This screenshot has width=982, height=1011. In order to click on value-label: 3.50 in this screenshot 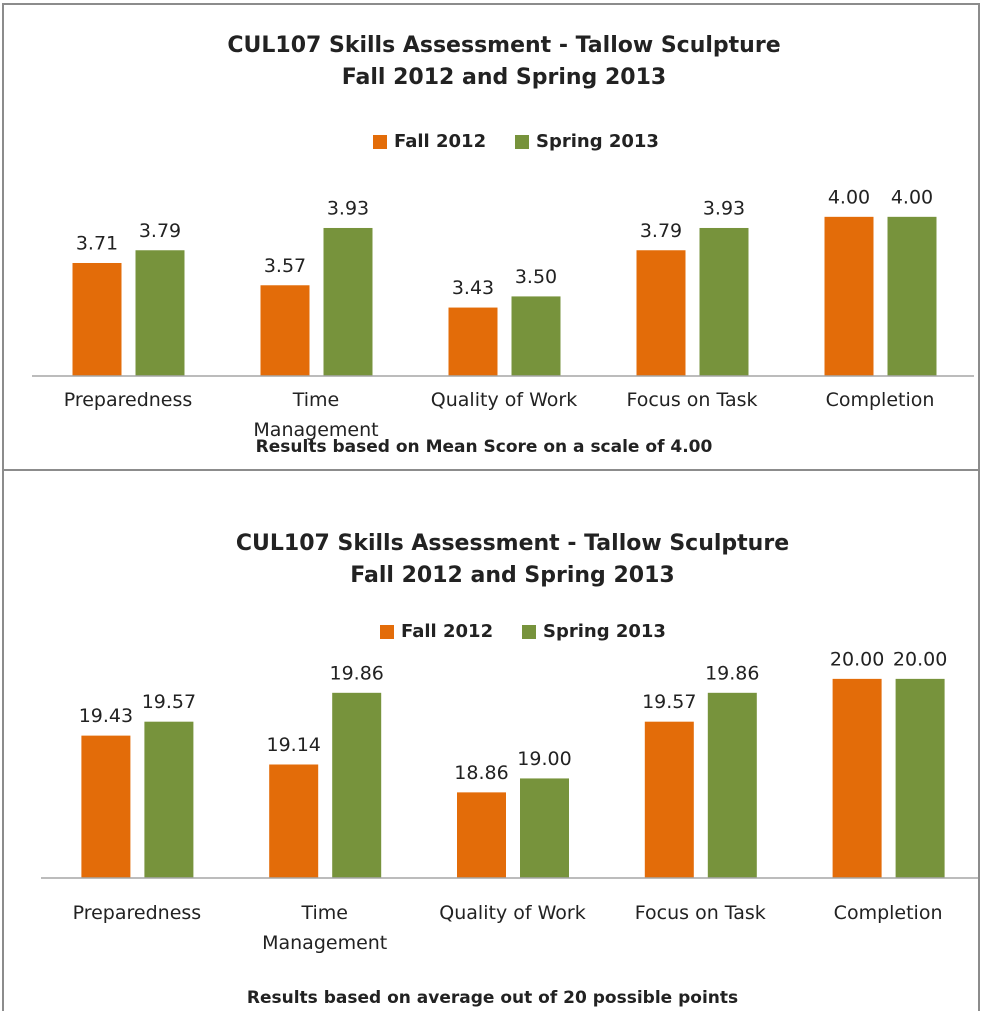, I will do `click(536, 277)`.